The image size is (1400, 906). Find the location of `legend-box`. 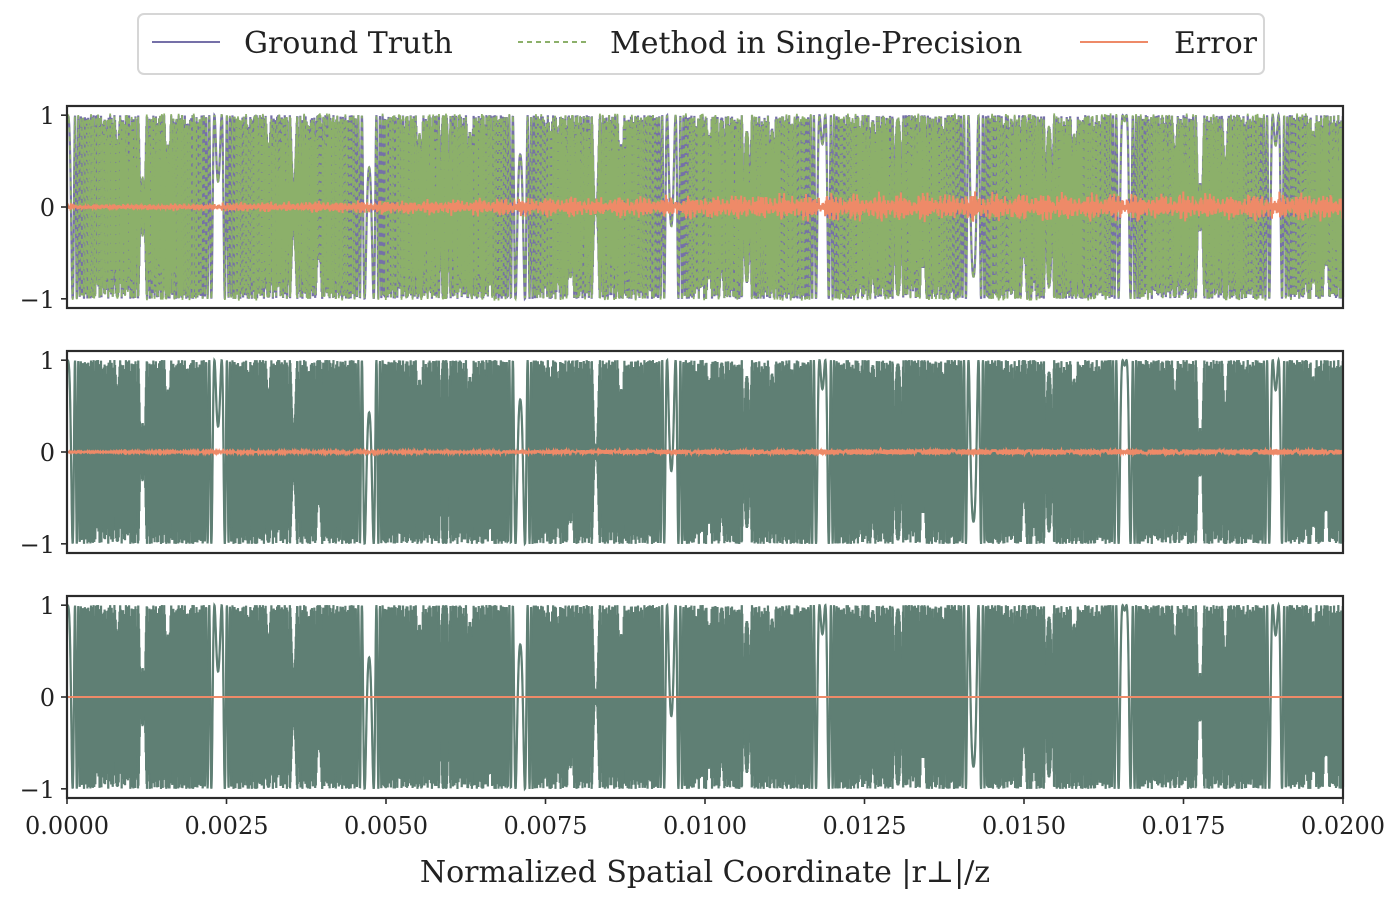

legend-box is located at coordinates (701, 44).